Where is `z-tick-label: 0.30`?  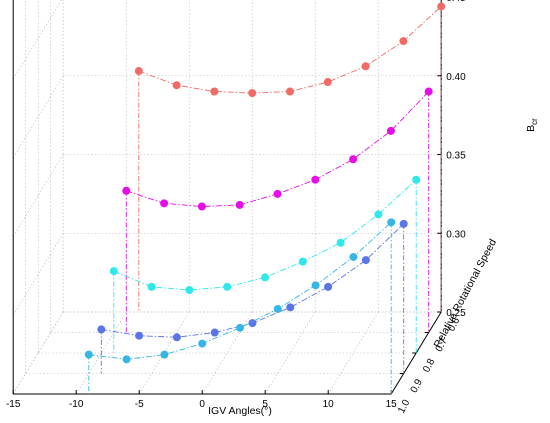
z-tick-label: 0.30 is located at coordinates (456, 234).